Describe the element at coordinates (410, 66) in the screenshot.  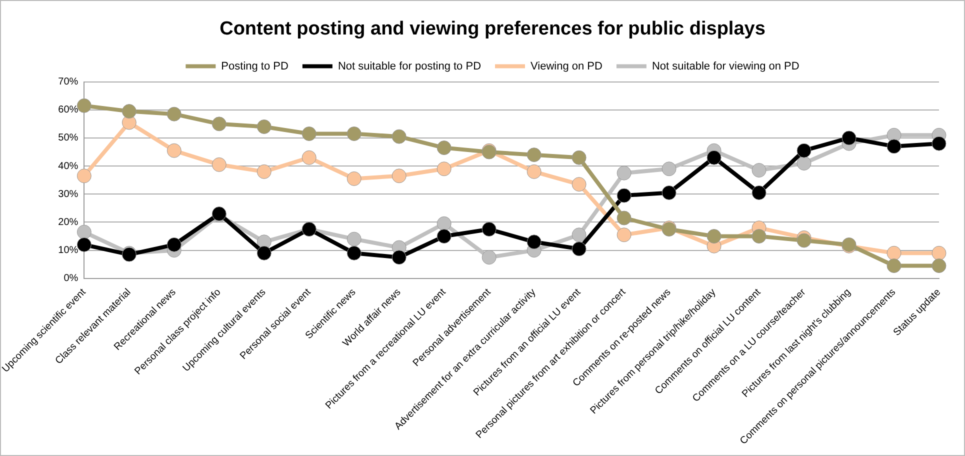
I see `legend-label: Not suitable for posting to PD` at that location.